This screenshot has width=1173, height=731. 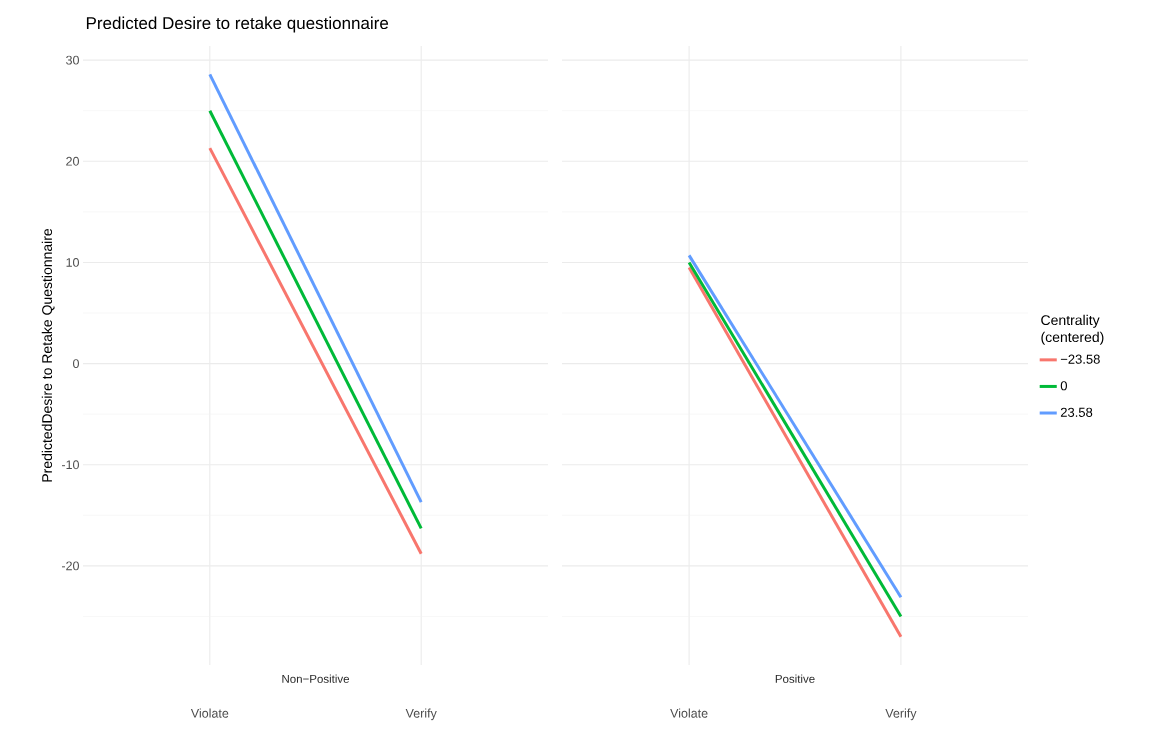 I want to click on y-tick-label: 20, so click(x=72, y=161).